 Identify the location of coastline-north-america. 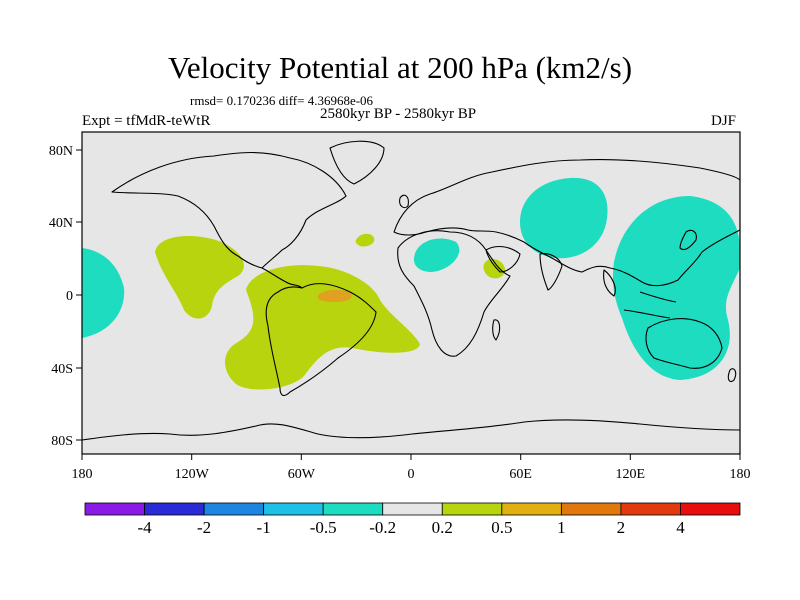
(229, 210).